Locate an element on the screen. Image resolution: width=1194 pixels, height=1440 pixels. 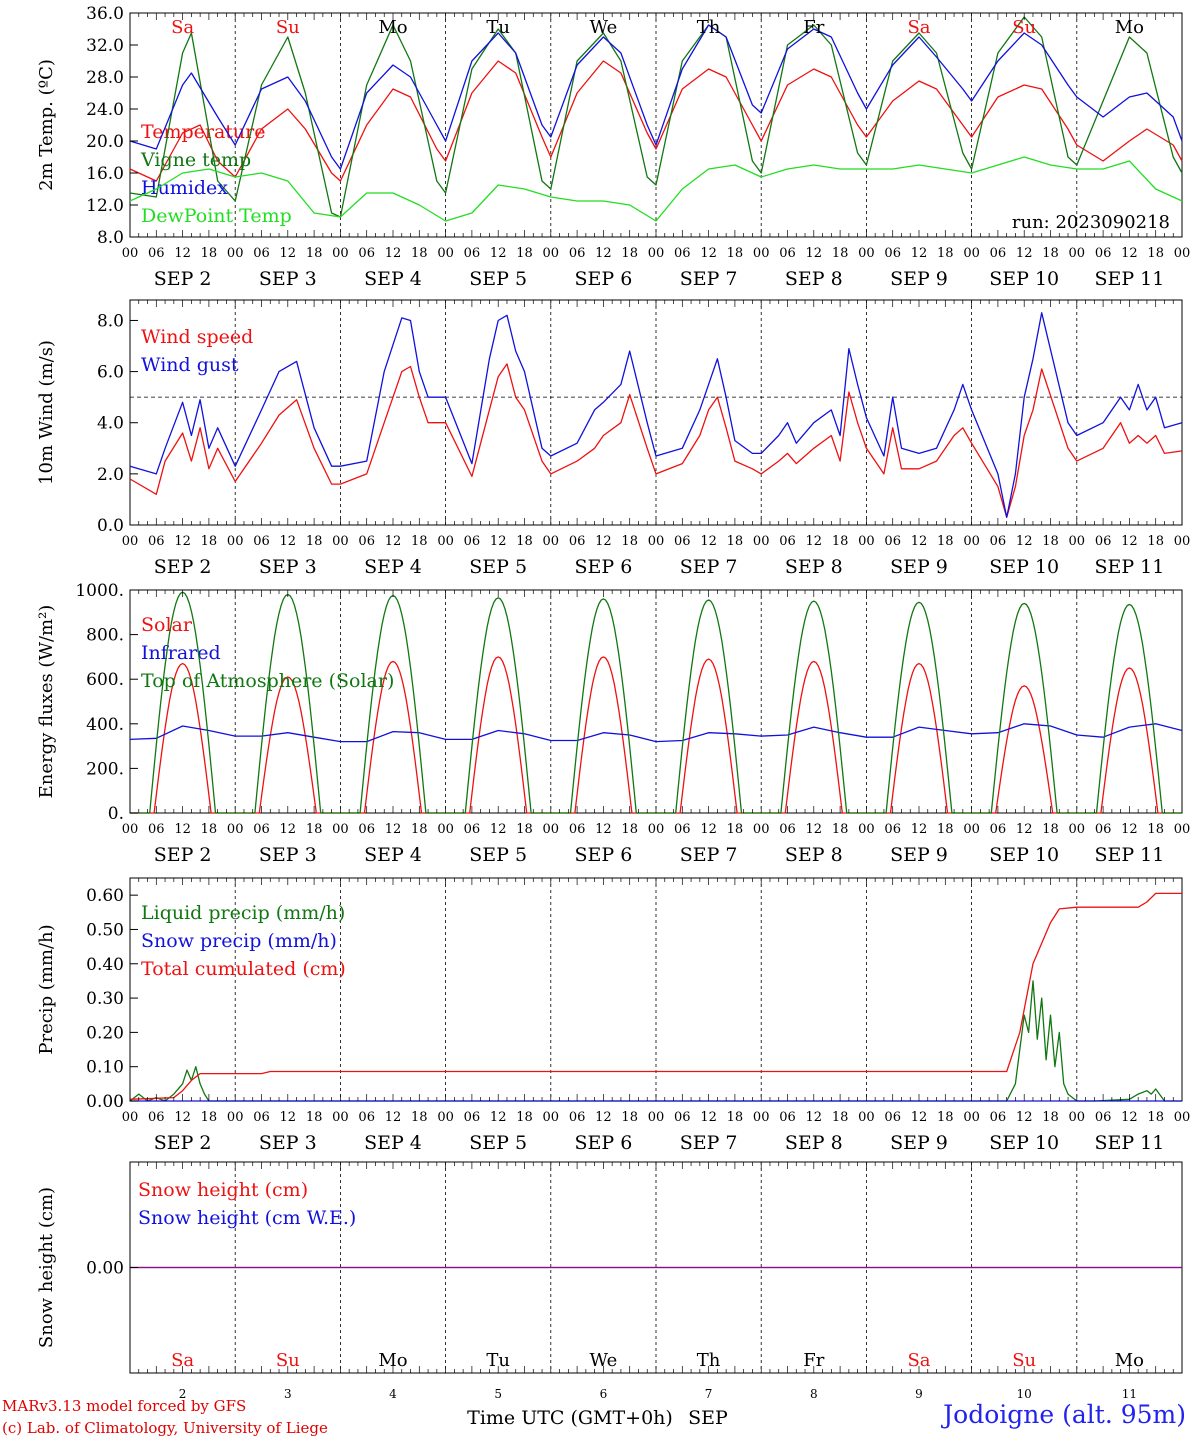
energy-date-label: SEP 4 is located at coordinates (393, 855).